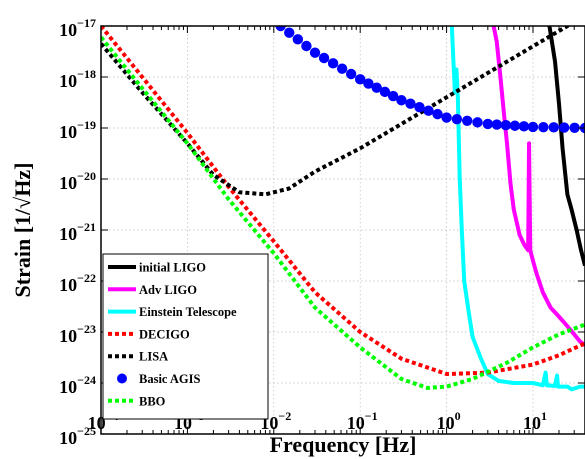 The image size is (585, 459). I want to click on legend-item: Basic AGIS, so click(159, 379).